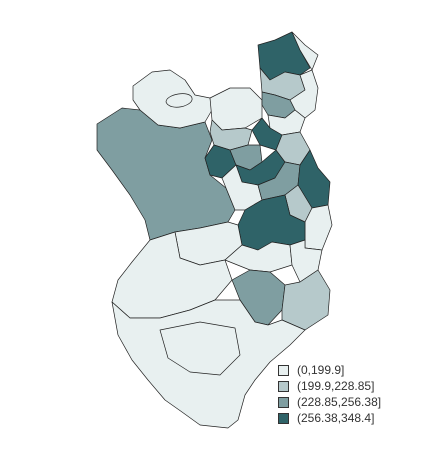 The height and width of the screenshot is (455, 425). What do you see at coordinates (336, 418) in the screenshot?
I see `legend-label: (256.38,348.4]` at bounding box center [336, 418].